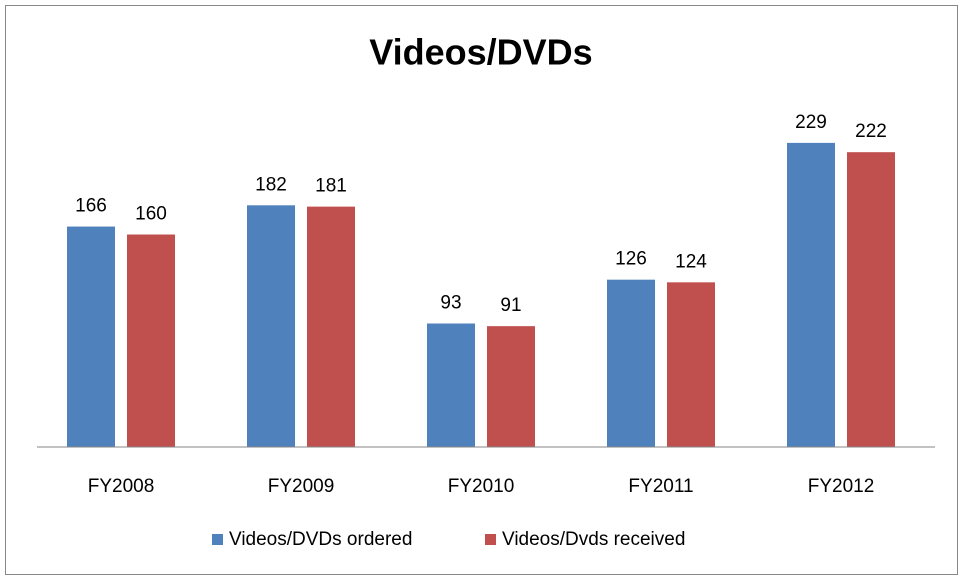 This screenshot has height=579, width=962. I want to click on data-label: 160, so click(151, 214).